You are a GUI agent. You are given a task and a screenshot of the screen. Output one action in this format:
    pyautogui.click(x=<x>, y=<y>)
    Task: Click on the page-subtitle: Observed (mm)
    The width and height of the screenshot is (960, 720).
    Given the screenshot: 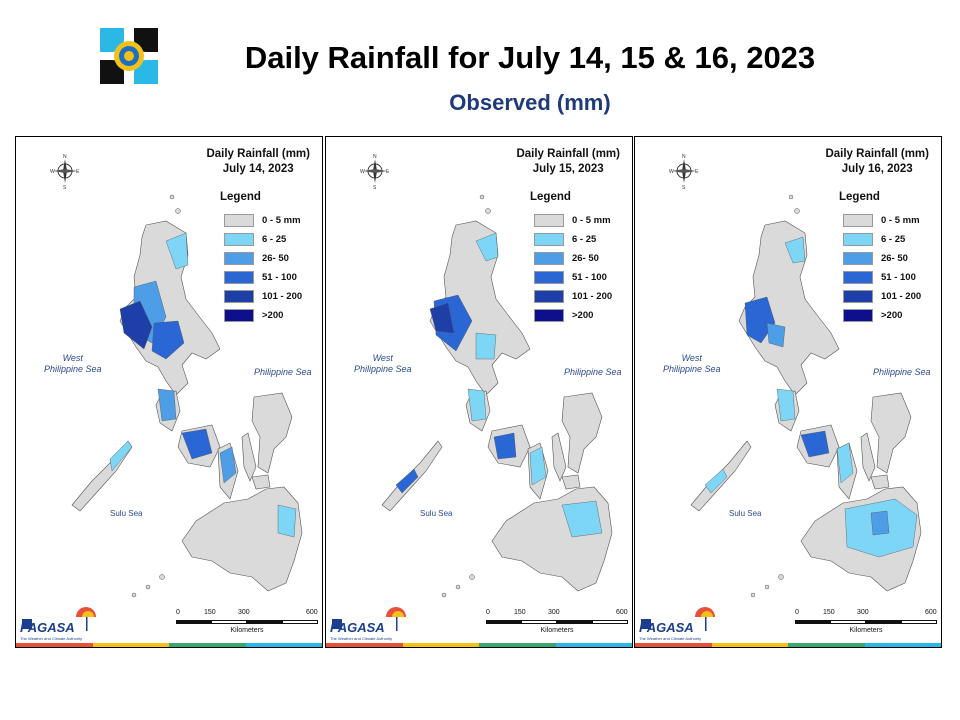 What is the action you would take?
    pyautogui.click(x=530, y=102)
    